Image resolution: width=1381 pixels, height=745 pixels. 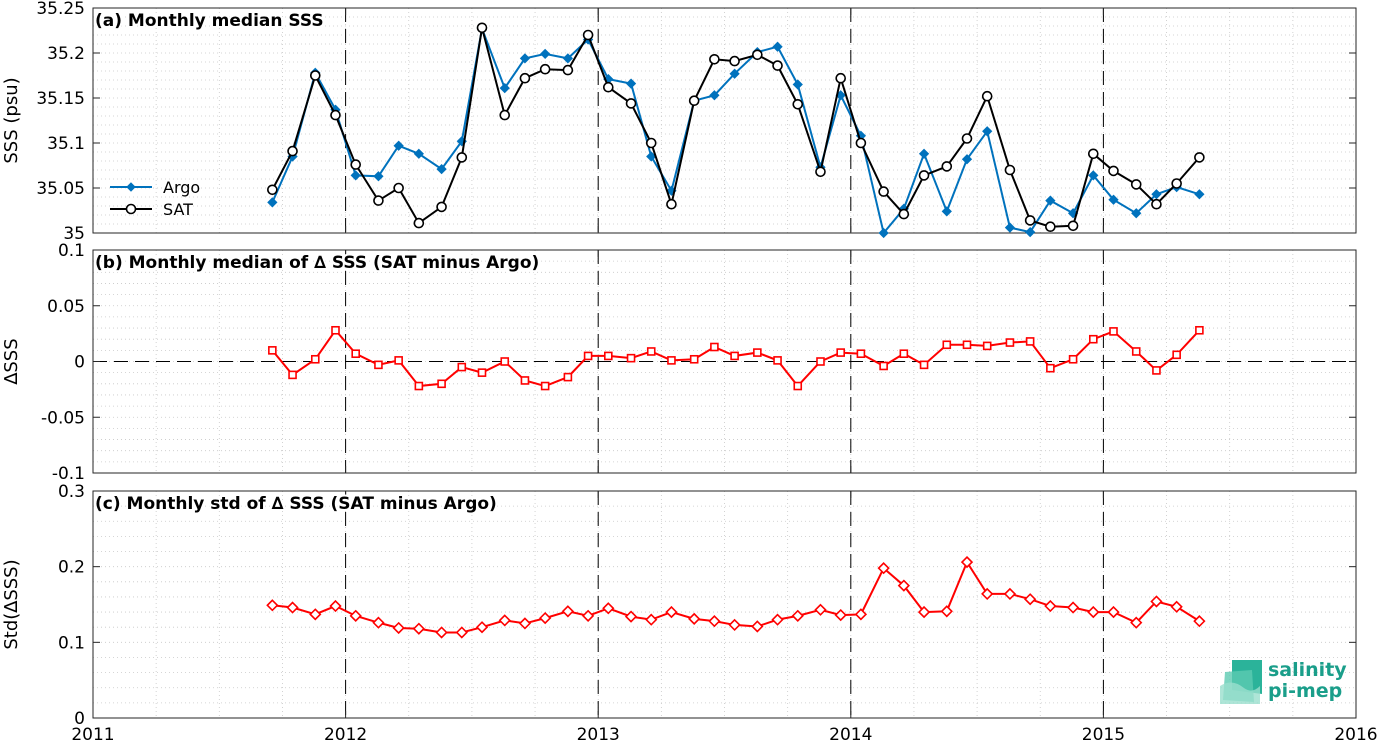 I want to click on logo-line1: salinity, so click(x=1307, y=670).